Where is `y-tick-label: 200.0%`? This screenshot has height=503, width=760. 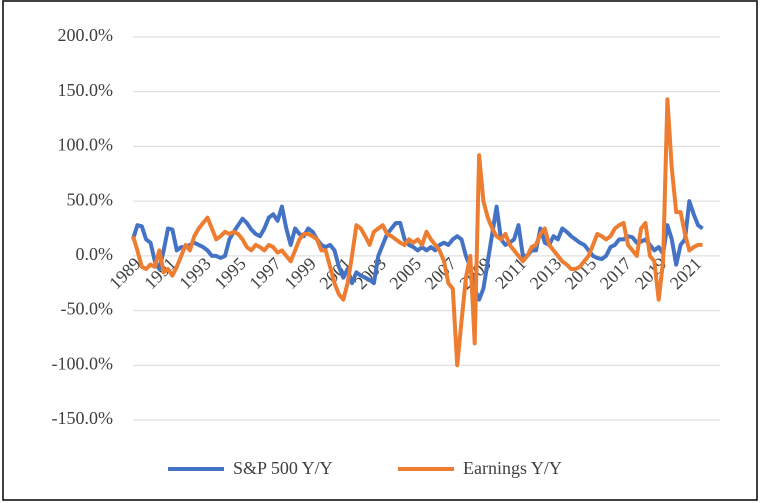 y-tick-label: 200.0% is located at coordinates (86, 35).